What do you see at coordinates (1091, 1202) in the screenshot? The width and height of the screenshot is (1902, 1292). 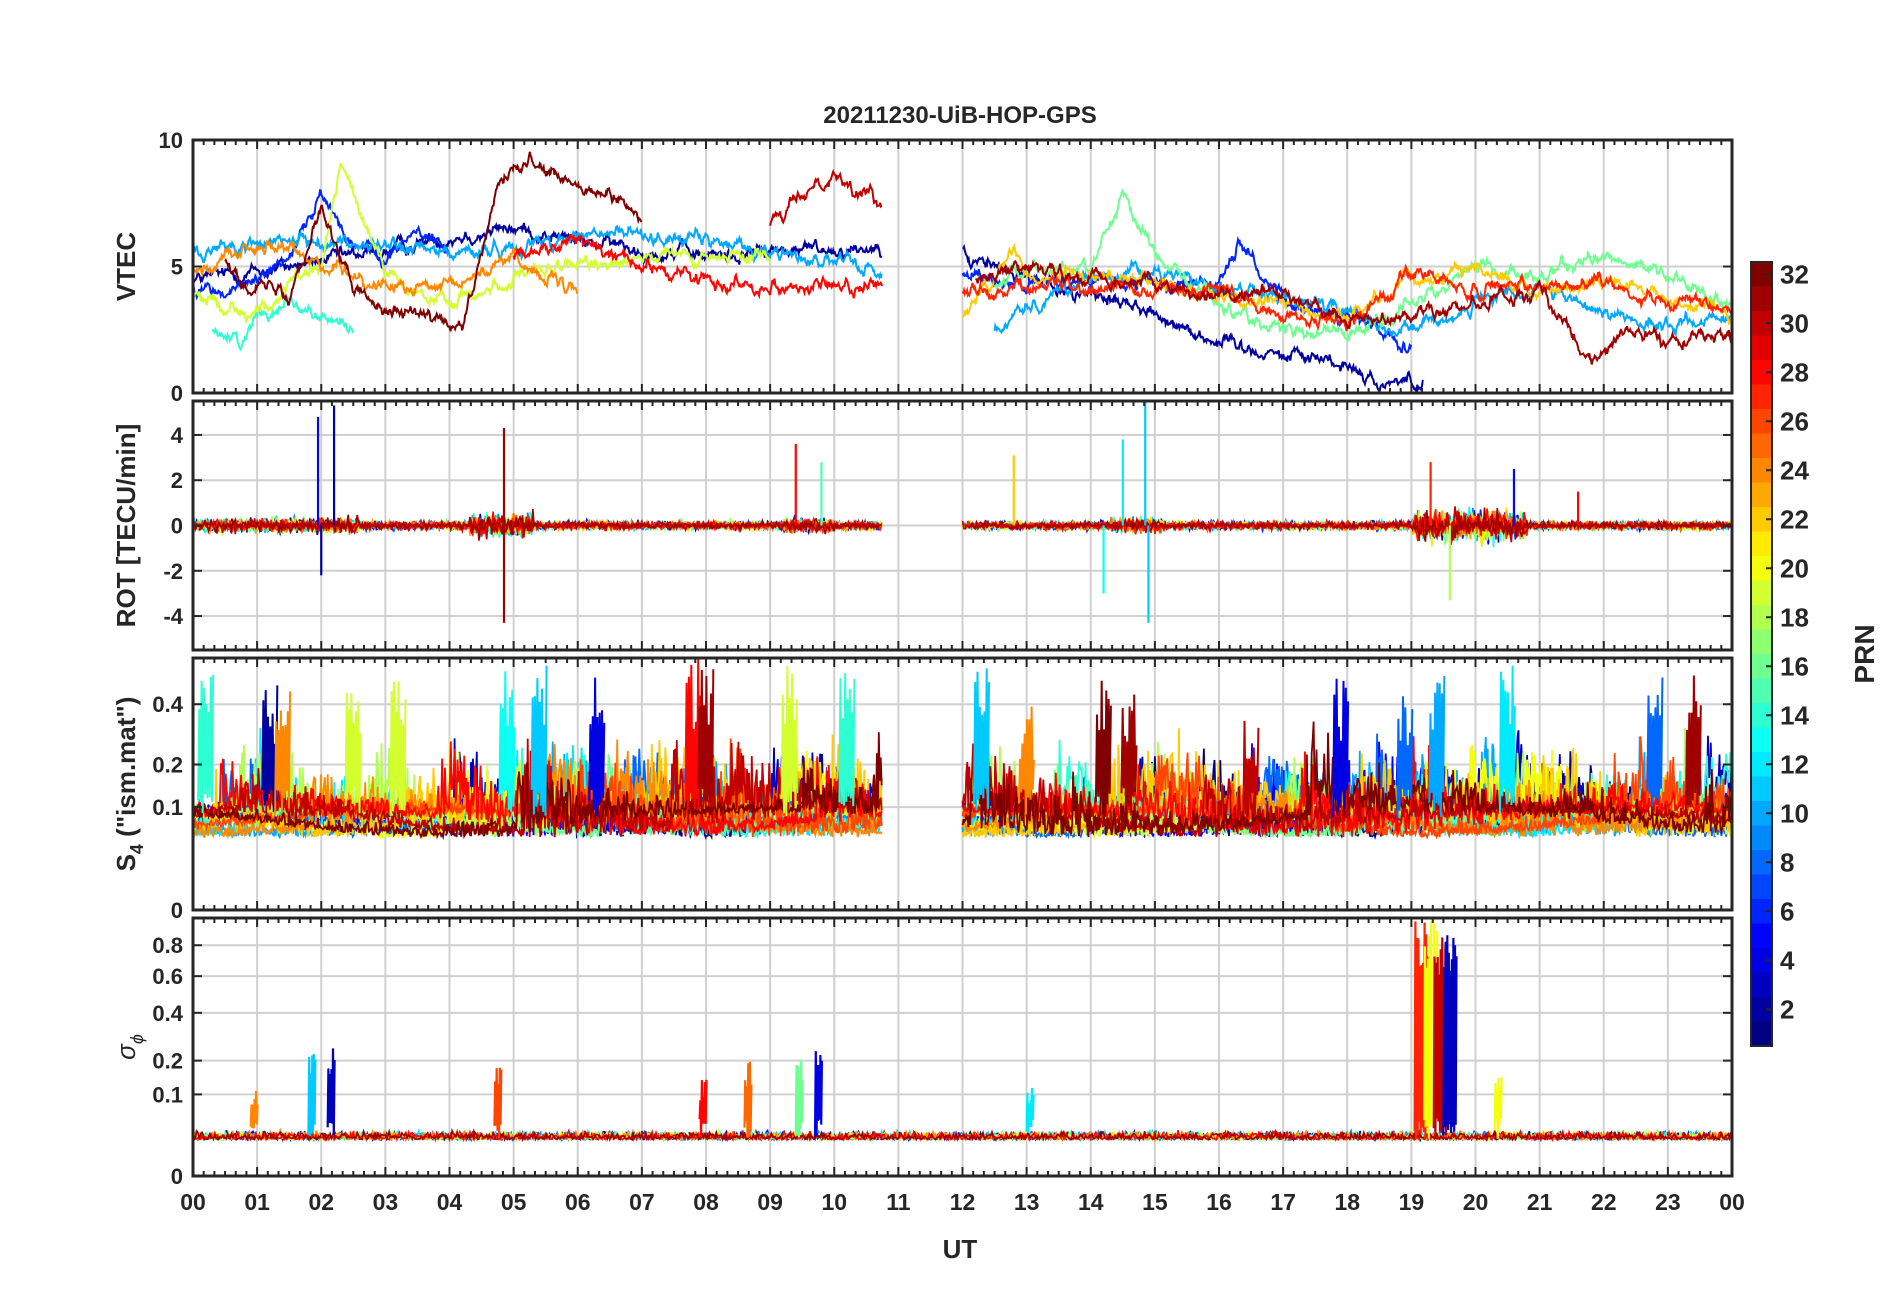 I see `x-tick-label: 14` at bounding box center [1091, 1202].